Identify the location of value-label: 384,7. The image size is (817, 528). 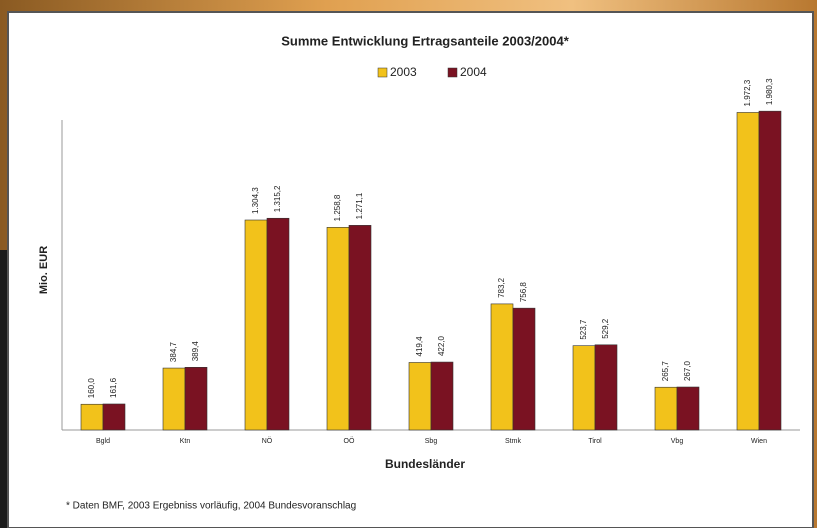
(173, 351).